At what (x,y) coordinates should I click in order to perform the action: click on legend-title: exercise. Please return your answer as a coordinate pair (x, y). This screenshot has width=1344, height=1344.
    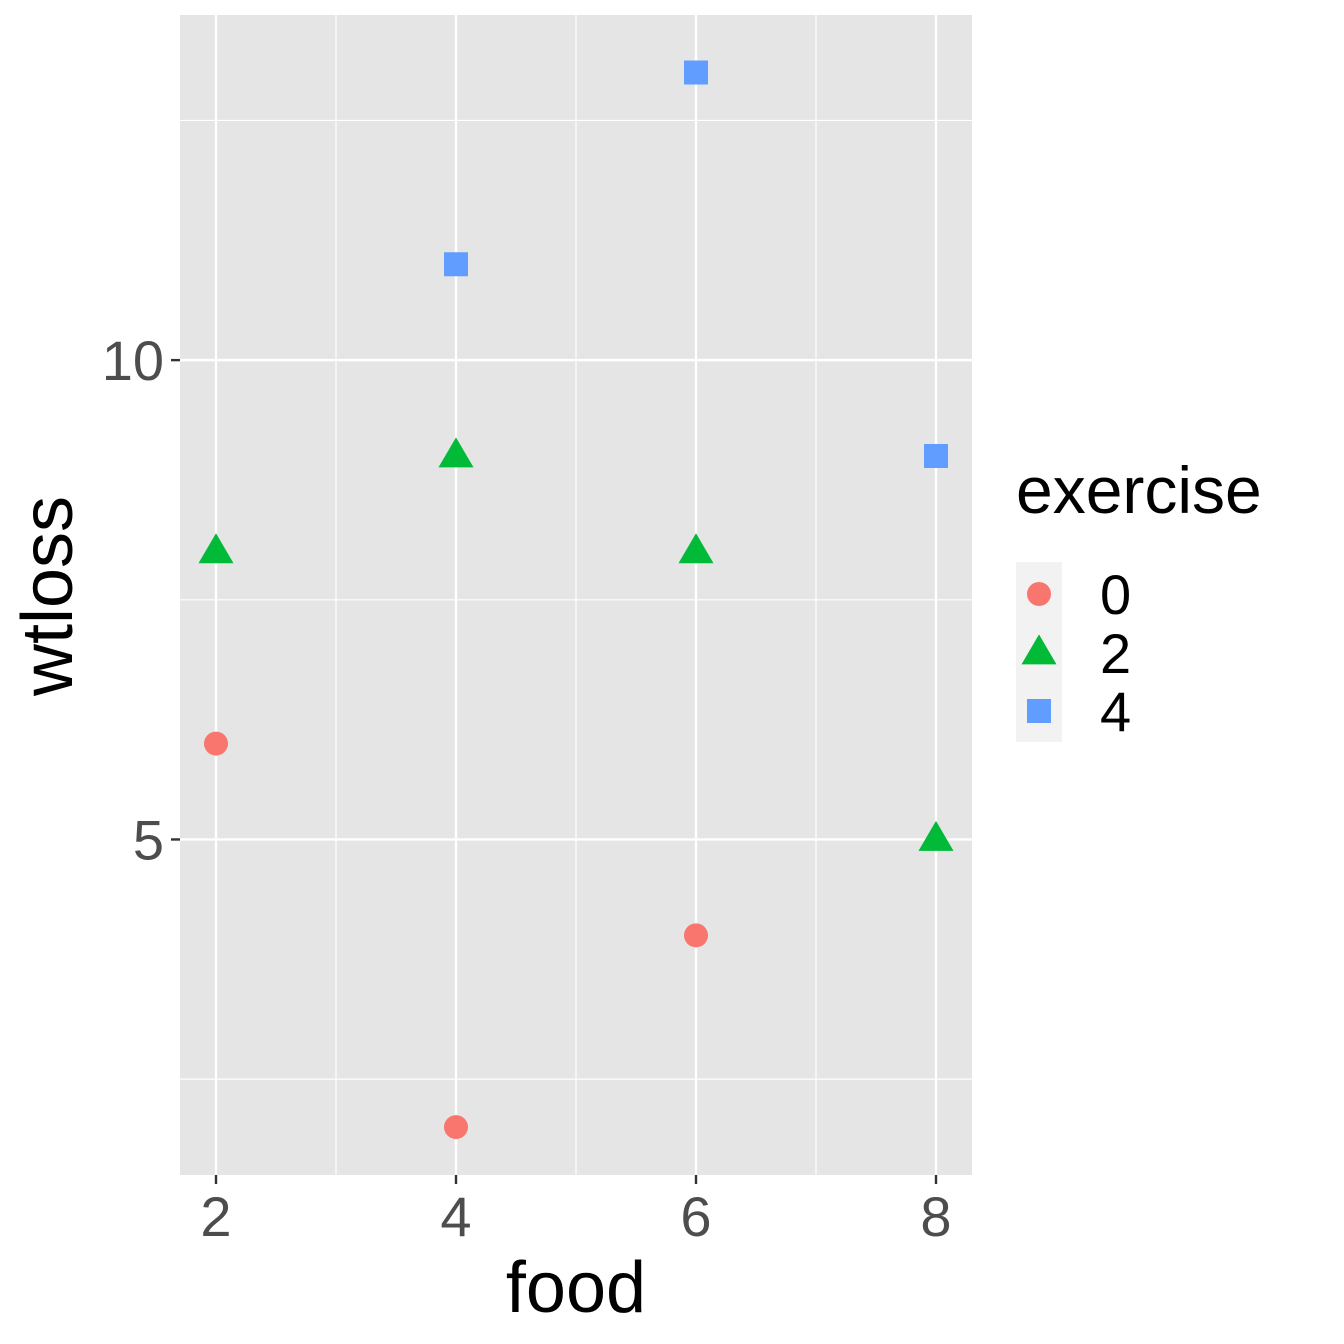
    Looking at the image, I should click on (1139, 490).